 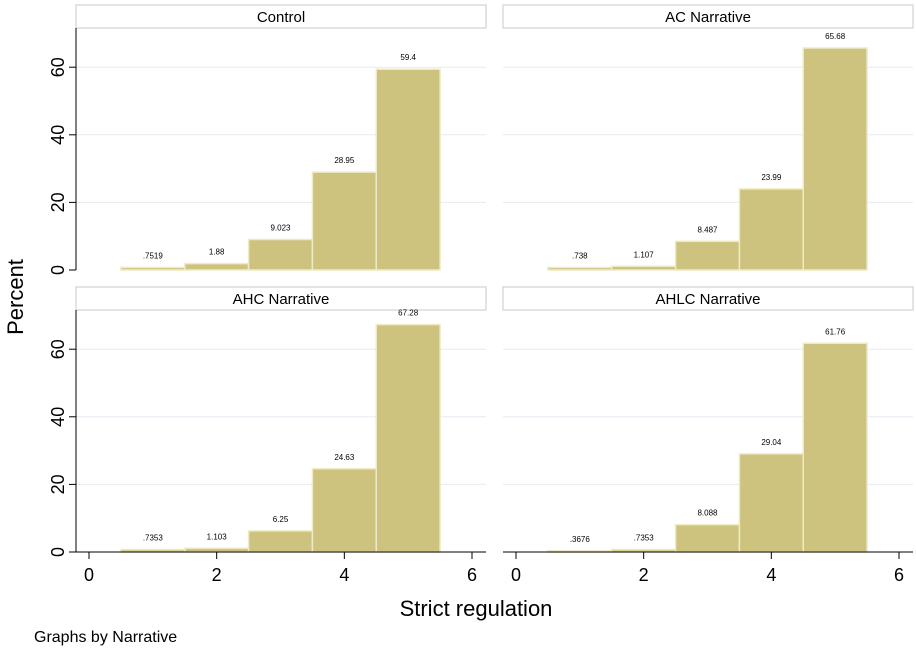 I want to click on bar-value-label: 8.088, so click(x=707, y=513).